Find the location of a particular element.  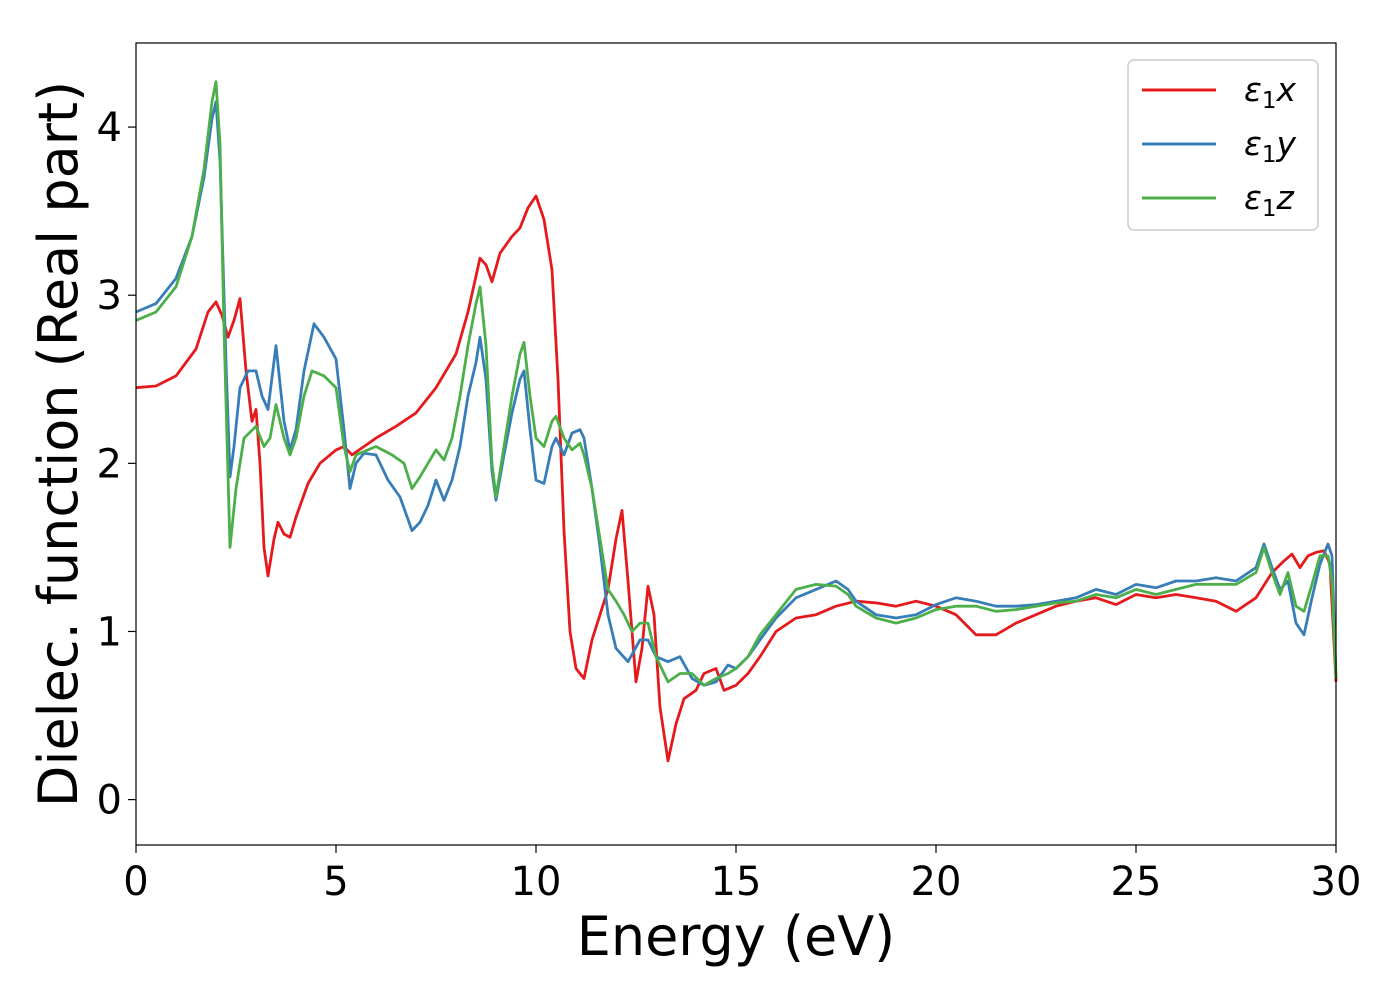

legend-label-z: ε1z is located at coordinates (1269, 200).